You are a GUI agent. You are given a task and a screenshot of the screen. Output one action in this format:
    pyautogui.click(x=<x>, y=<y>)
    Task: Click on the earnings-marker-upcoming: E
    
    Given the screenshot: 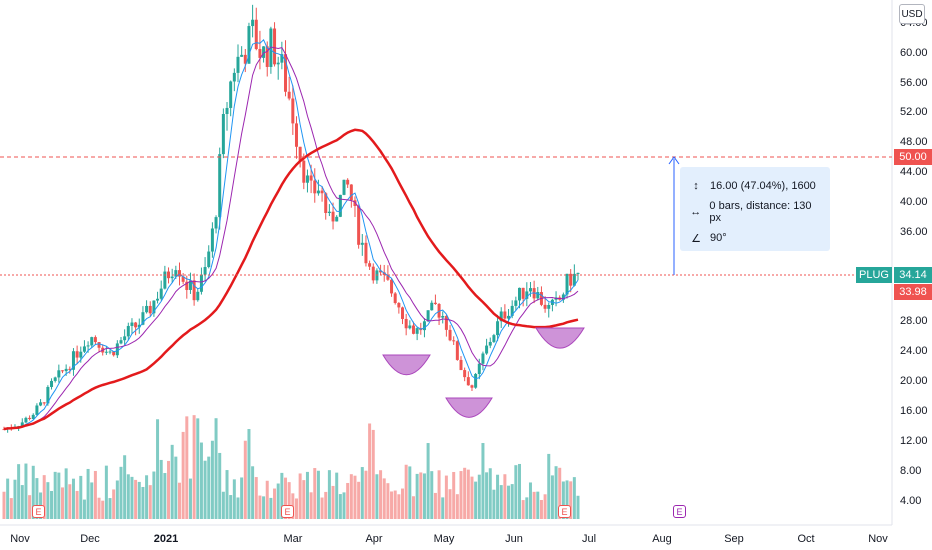 What is the action you would take?
    pyautogui.click(x=679, y=511)
    